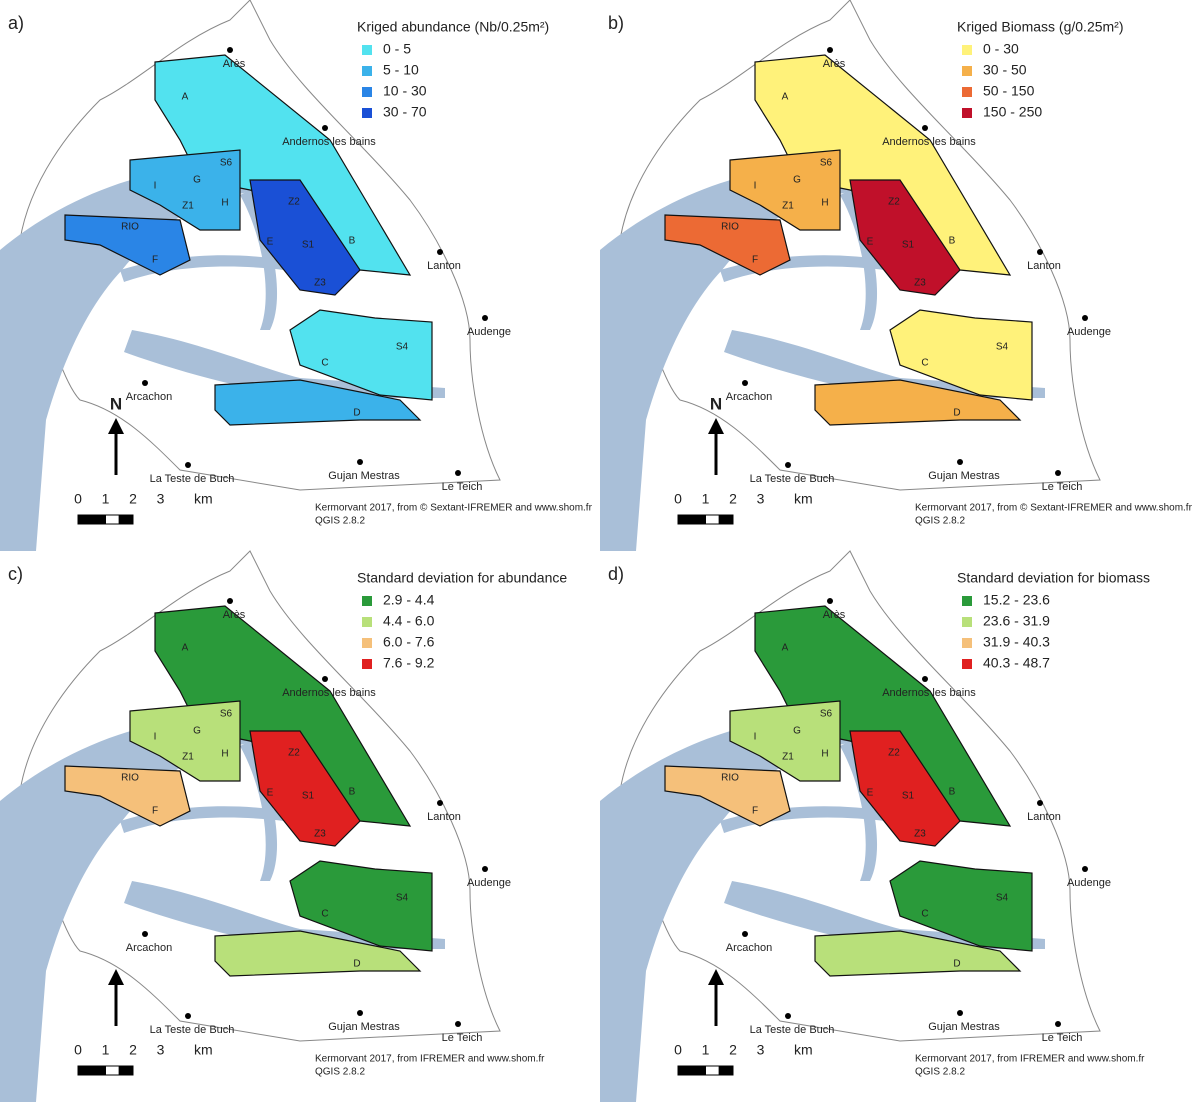  Describe the element at coordinates (462, 578) in the screenshot. I see `legend-title: Standard deviation for abundance` at that location.